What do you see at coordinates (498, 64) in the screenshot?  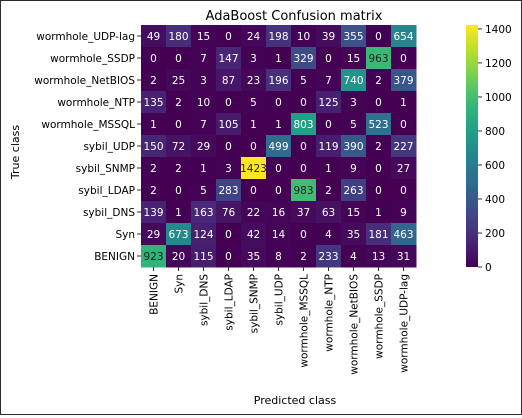 I see `colorbar-tick-label: 1200` at bounding box center [498, 64].